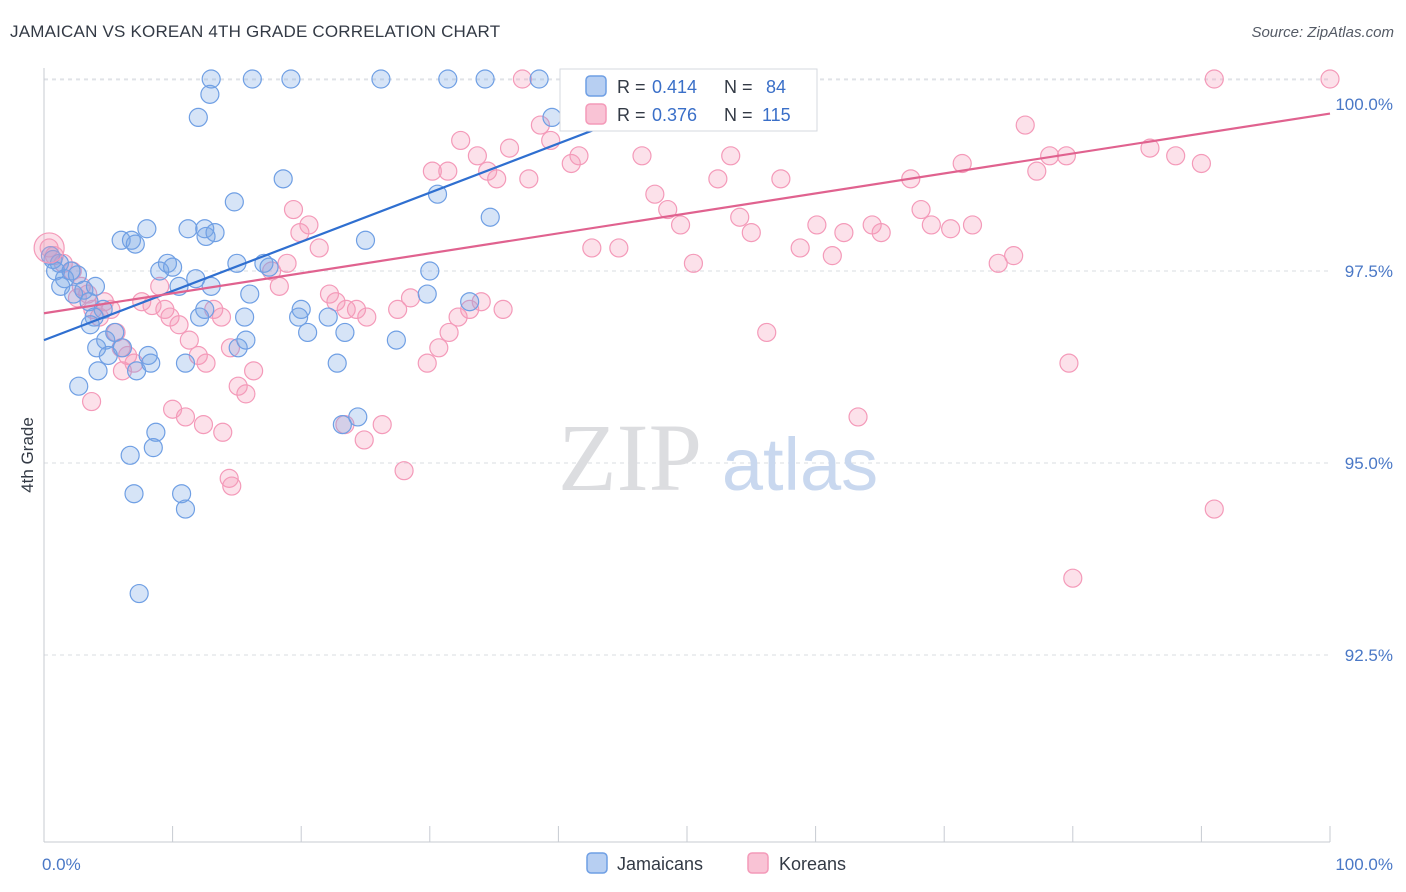 The image size is (1406, 892). Describe the element at coordinates (1364, 864) in the screenshot. I see `x-tick-label-1: 100.0%` at that location.